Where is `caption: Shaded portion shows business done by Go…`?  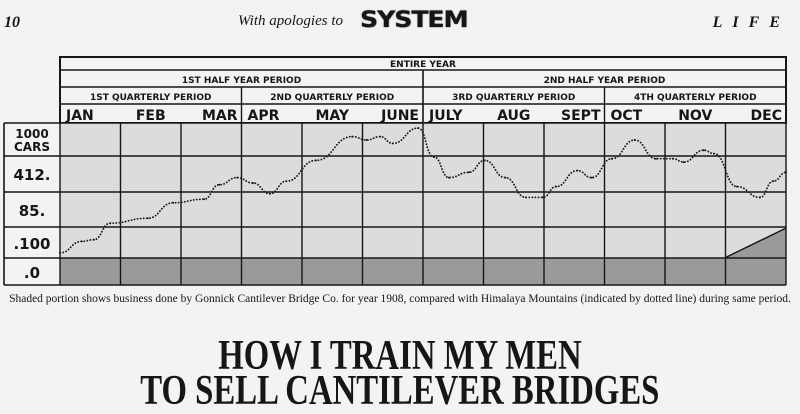
caption: Shaded portion shows business done by Go… is located at coordinates (400, 299).